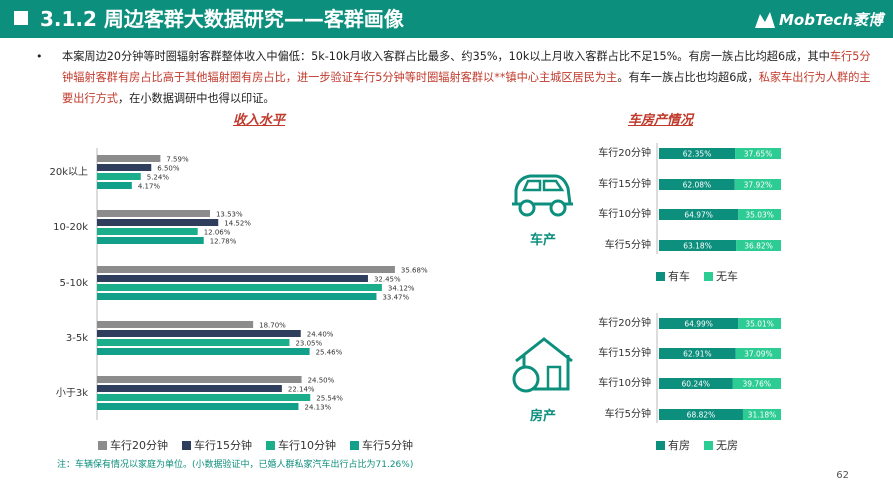 Image resolution: width=893 pixels, height=500 pixels. What do you see at coordinates (329, 353) in the screenshot?
I see `income-value-label: 25.46%` at bounding box center [329, 353].